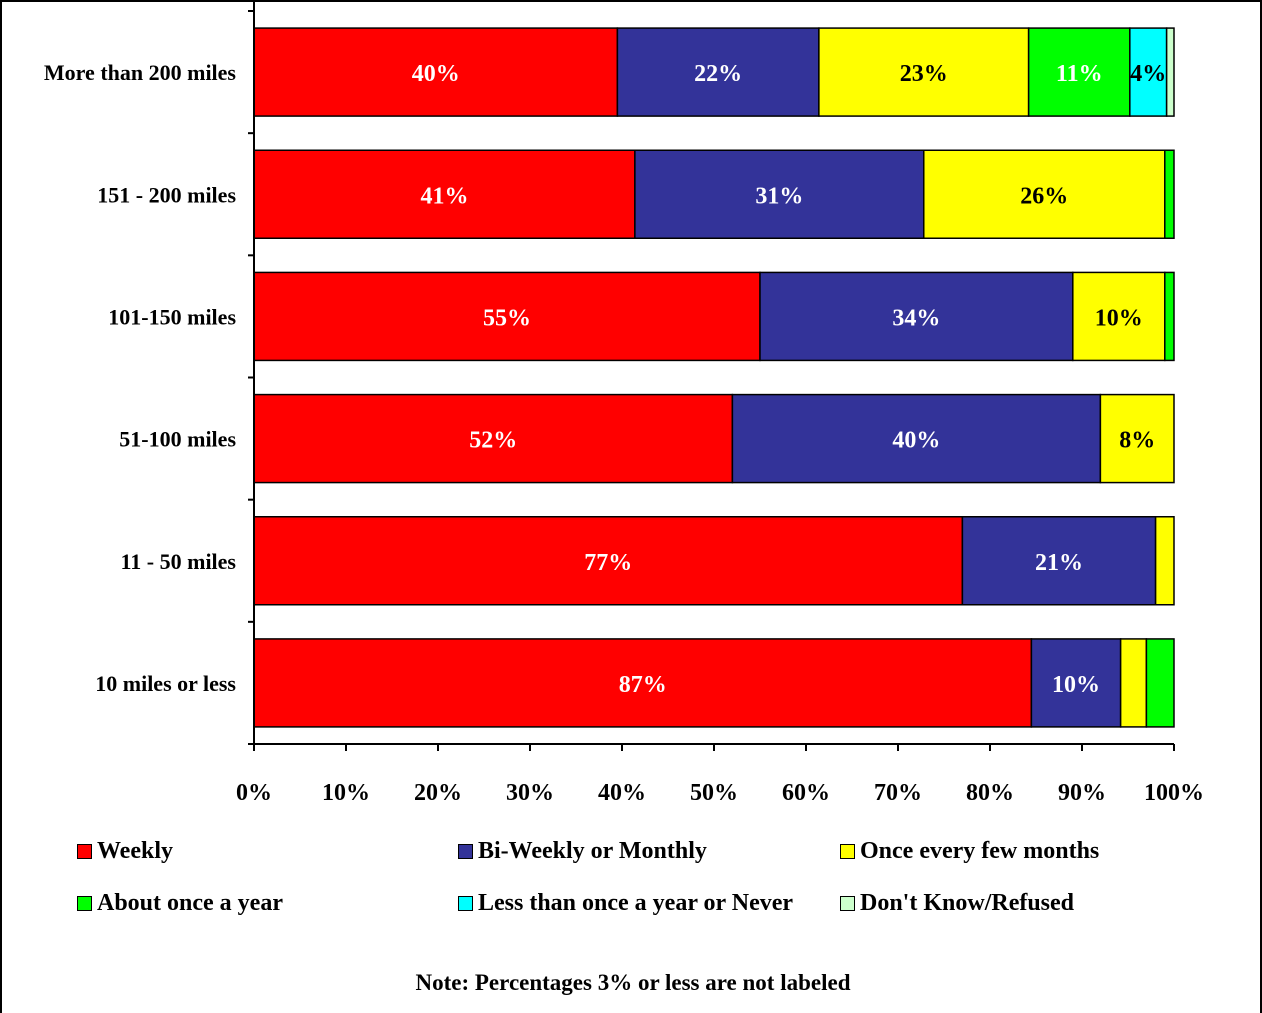 The image size is (1262, 1013). Describe the element at coordinates (592, 851) in the screenshot. I see `legend-label: Bi-Weekly or Monthly` at that location.